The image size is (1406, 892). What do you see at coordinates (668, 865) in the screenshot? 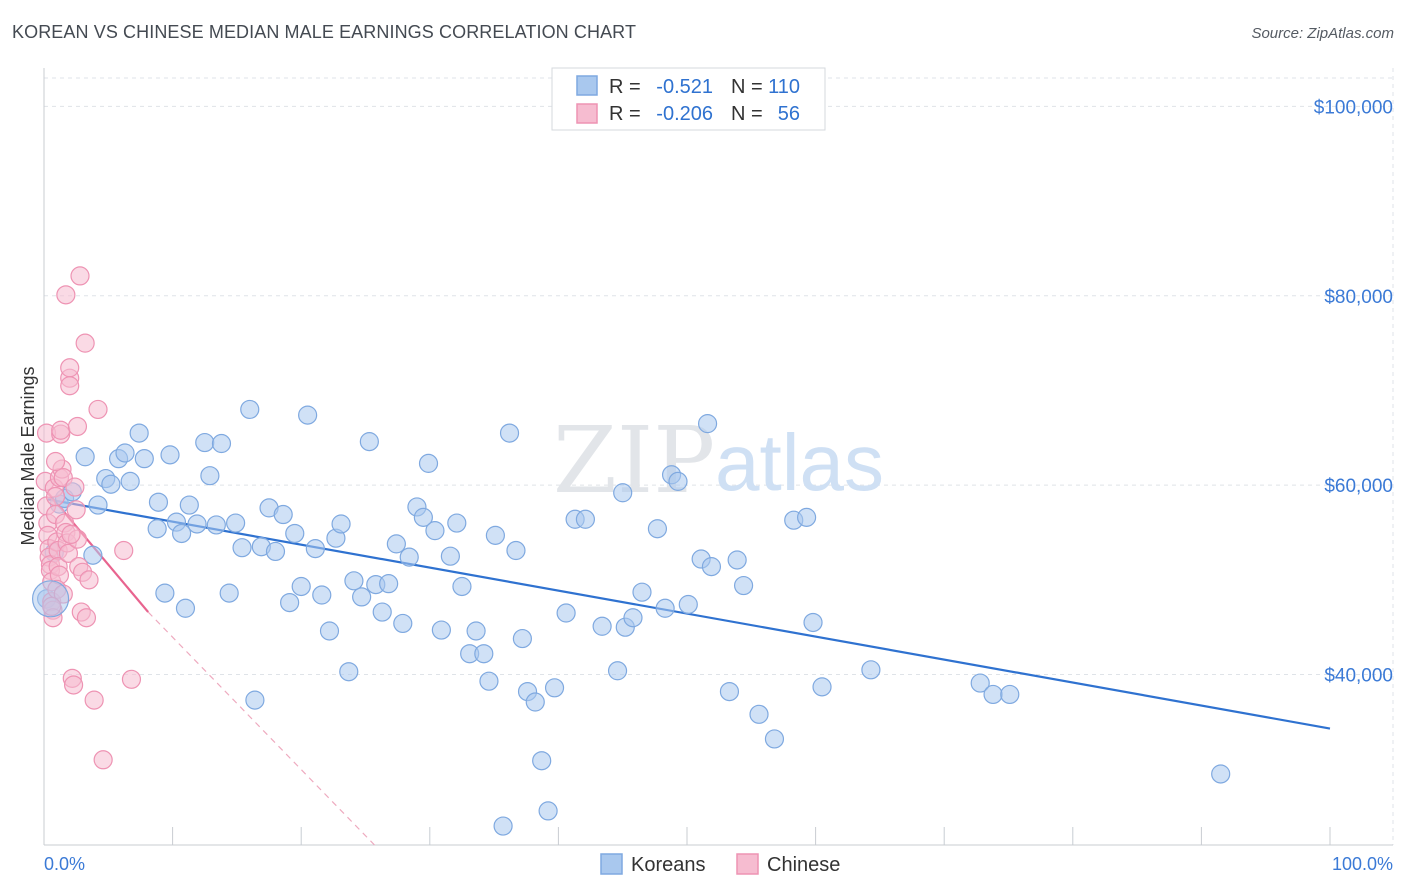
I see `koreans-legend-label: Koreans` at bounding box center [668, 865].